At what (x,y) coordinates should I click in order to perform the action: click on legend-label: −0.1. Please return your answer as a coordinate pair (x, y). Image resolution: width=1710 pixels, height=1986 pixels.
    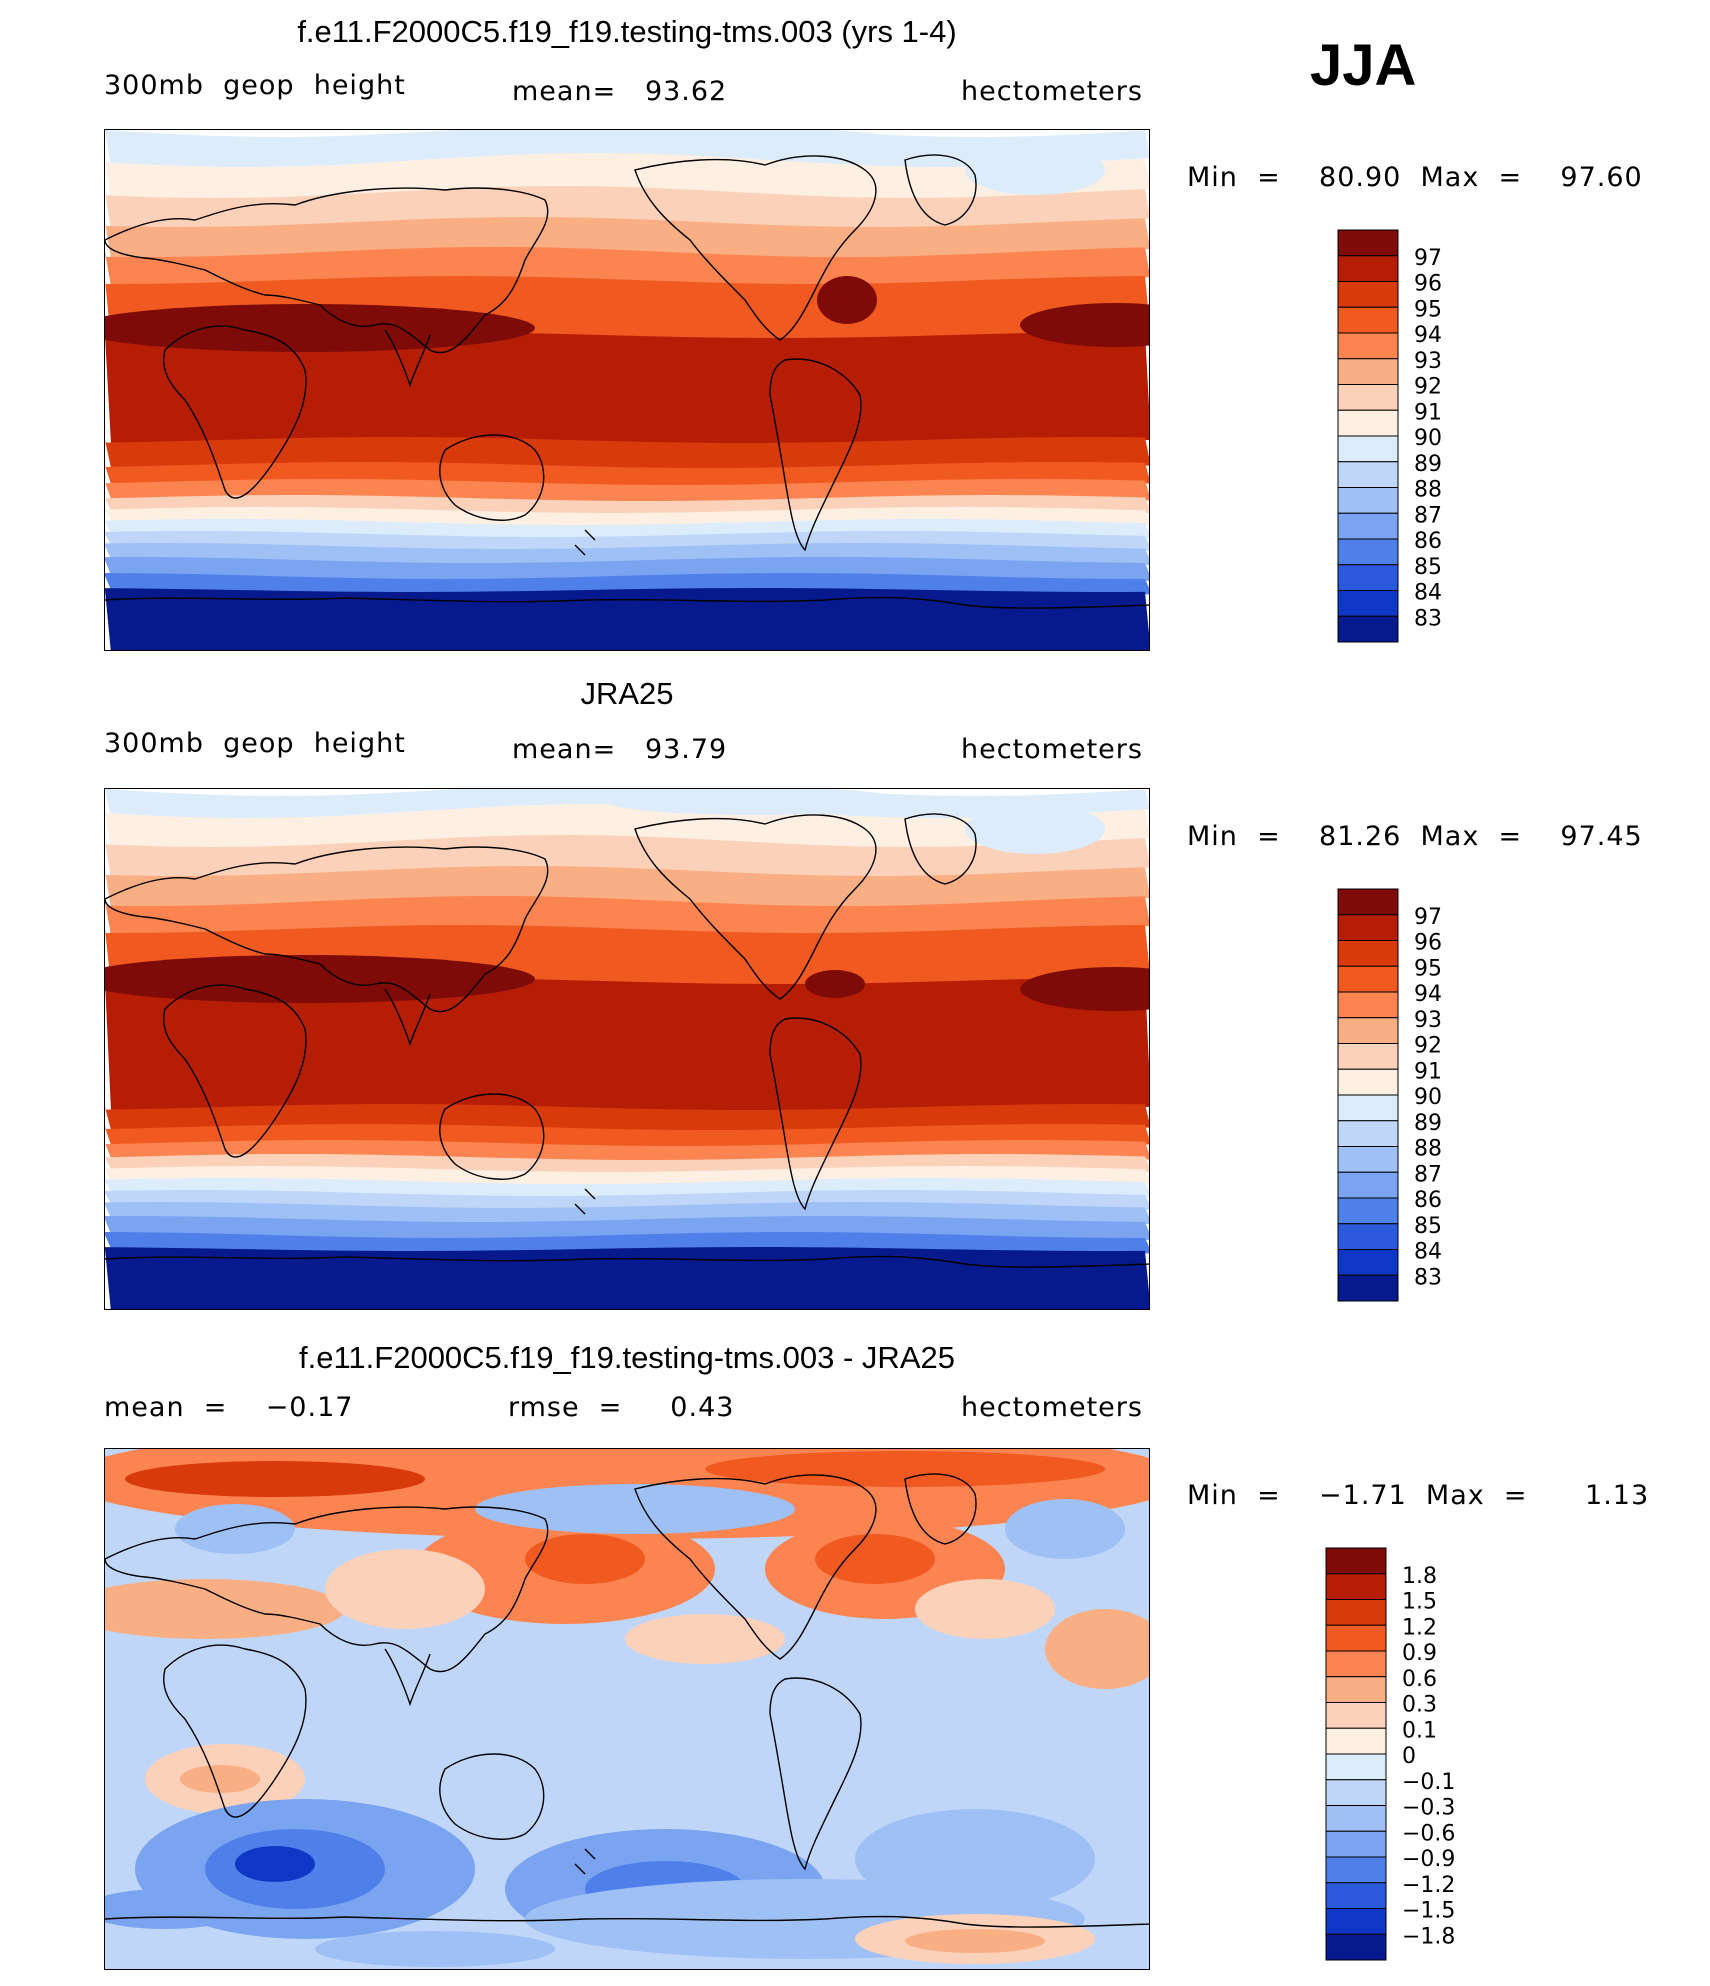
    Looking at the image, I should click on (1428, 1782).